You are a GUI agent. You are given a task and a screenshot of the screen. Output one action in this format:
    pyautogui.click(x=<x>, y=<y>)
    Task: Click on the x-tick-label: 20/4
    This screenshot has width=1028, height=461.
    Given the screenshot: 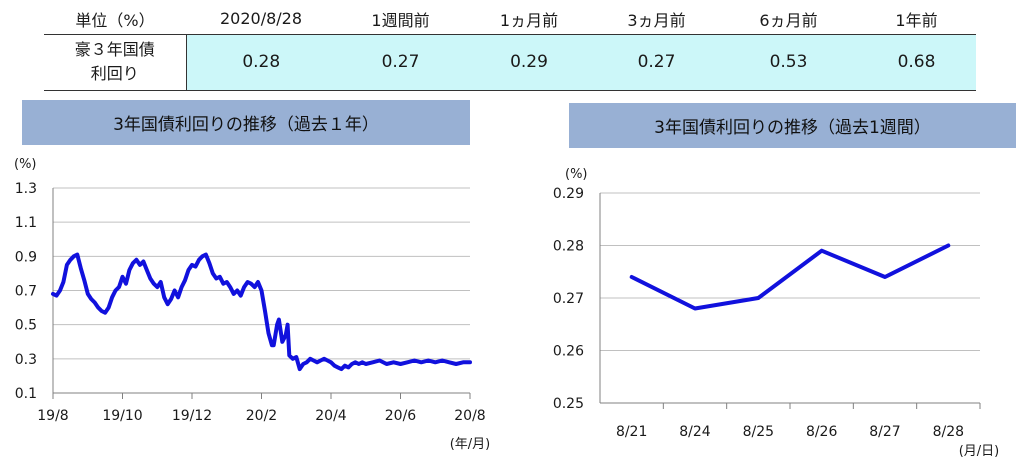 What is the action you would take?
    pyautogui.click(x=331, y=416)
    